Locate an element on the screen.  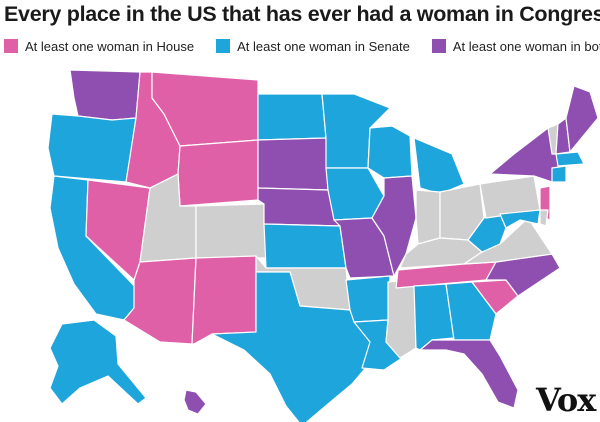
state-MS is located at coordinates (401, 319).